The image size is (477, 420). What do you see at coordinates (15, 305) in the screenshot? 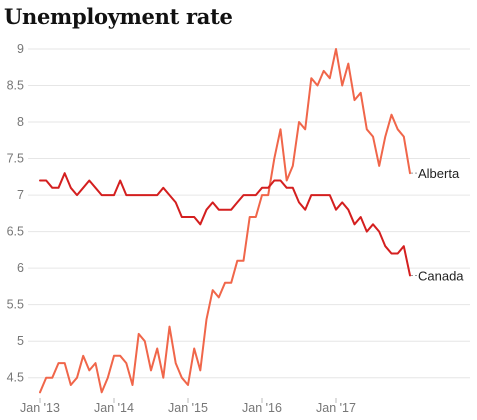
I see `y-tick-label: 5.5` at bounding box center [15, 305].